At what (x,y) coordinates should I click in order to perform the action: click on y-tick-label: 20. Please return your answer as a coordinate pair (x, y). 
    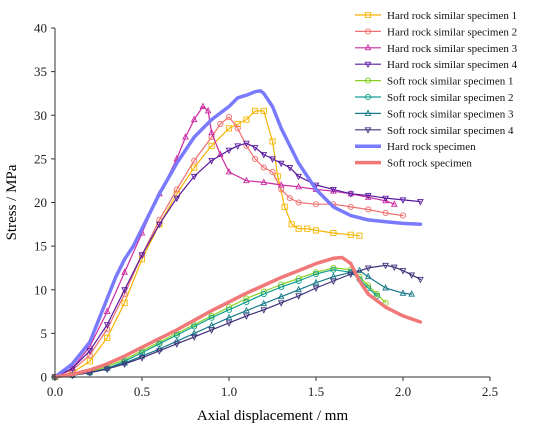
    Looking at the image, I should click on (40, 202).